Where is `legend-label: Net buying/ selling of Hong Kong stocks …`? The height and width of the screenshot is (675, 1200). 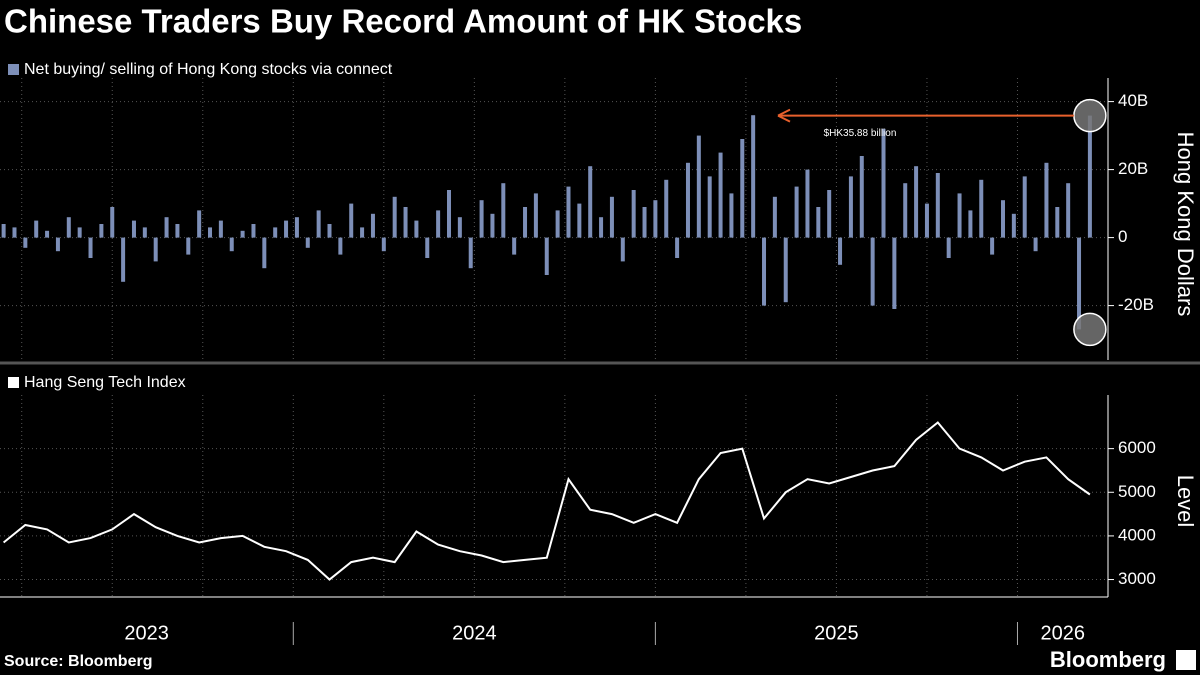
legend-label: Net buying/ selling of Hong Kong stocks … is located at coordinates (208, 69).